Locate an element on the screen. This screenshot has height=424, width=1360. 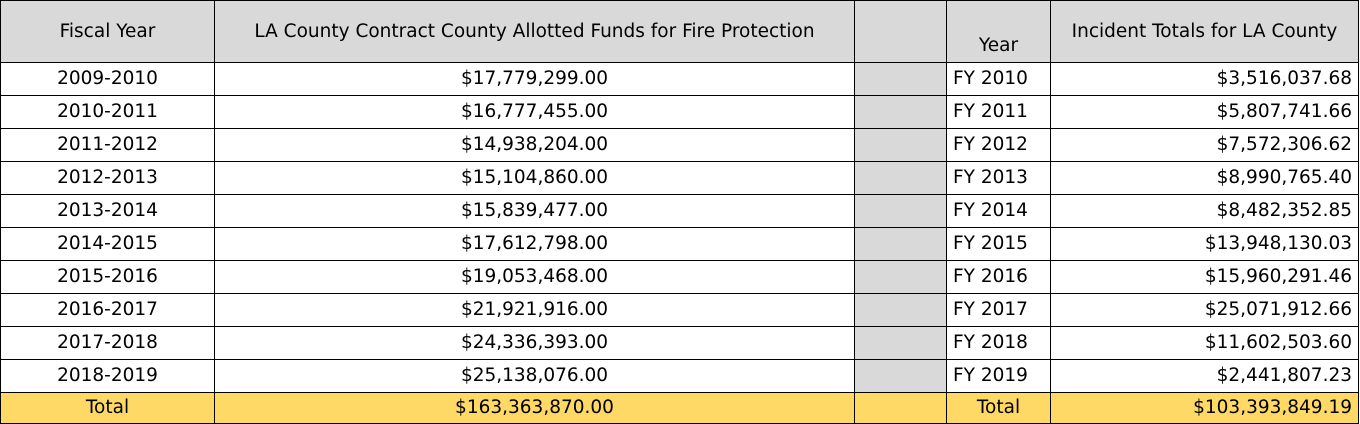
incident-total-cell: $2,441,807.23 is located at coordinates (1204, 376).